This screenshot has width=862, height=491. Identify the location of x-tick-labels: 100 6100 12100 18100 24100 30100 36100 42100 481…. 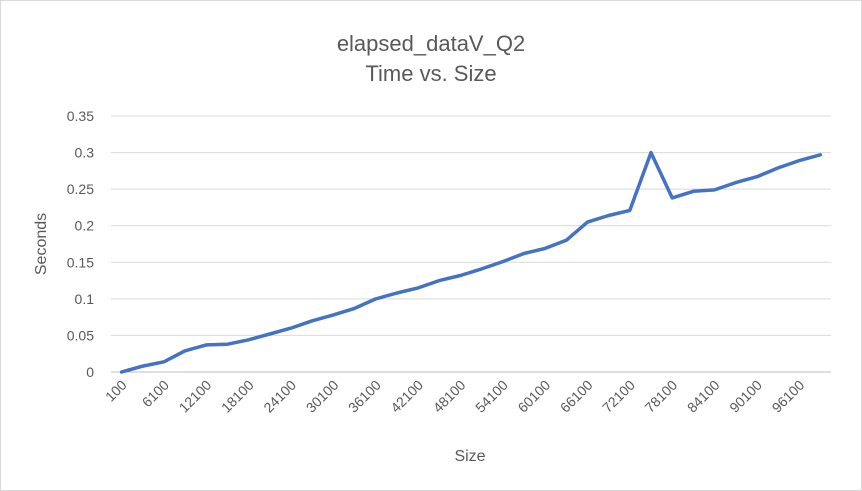
(455, 396).